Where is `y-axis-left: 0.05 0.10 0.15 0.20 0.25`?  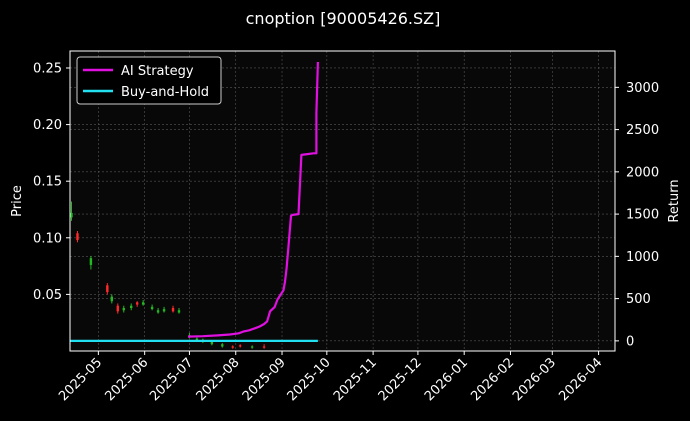
y-axis-left: 0.05 0.10 0.15 0.20 0.25 is located at coordinates (51, 182).